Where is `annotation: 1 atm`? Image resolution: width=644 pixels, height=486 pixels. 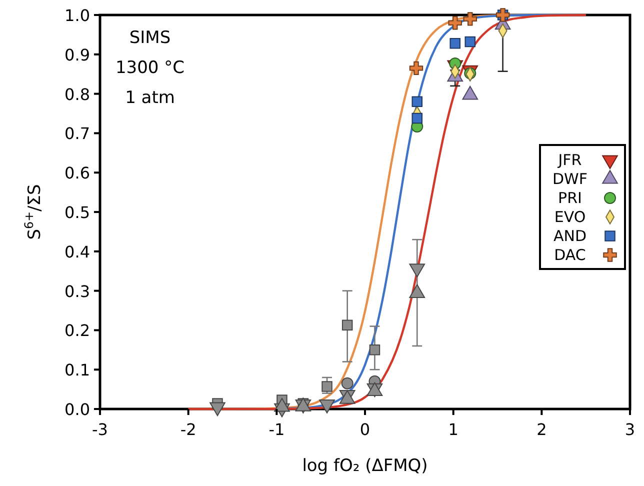
annotation: 1 atm is located at coordinates (150, 98).